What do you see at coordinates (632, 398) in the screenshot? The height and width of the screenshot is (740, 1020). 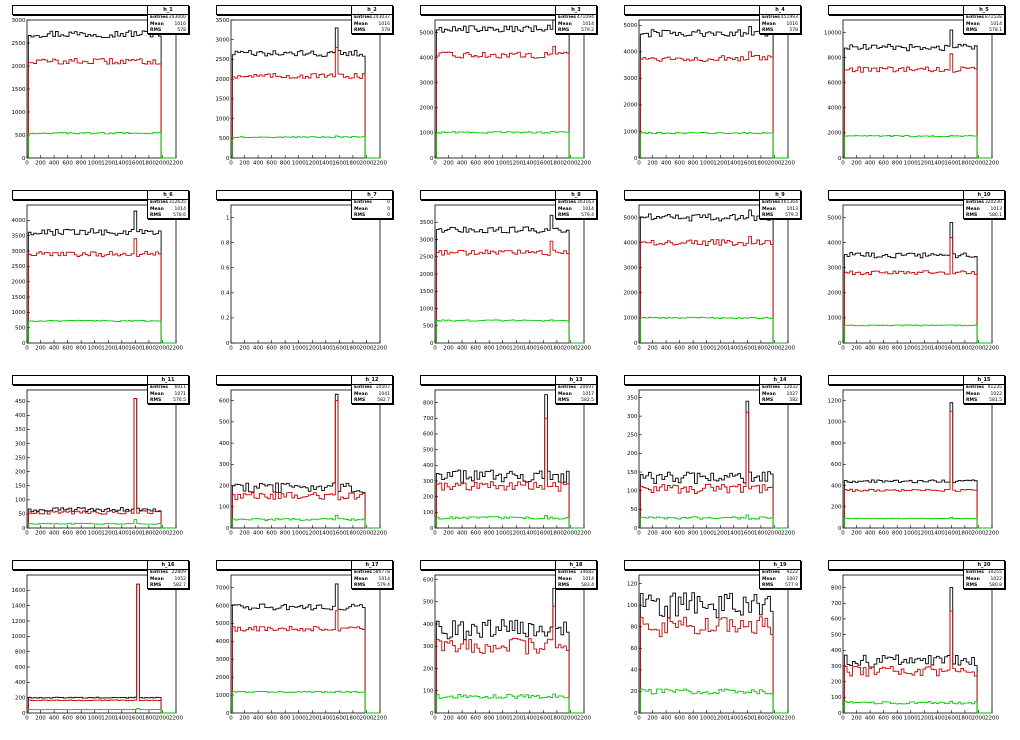 I see `y-tick-label: 350` at bounding box center [632, 398].